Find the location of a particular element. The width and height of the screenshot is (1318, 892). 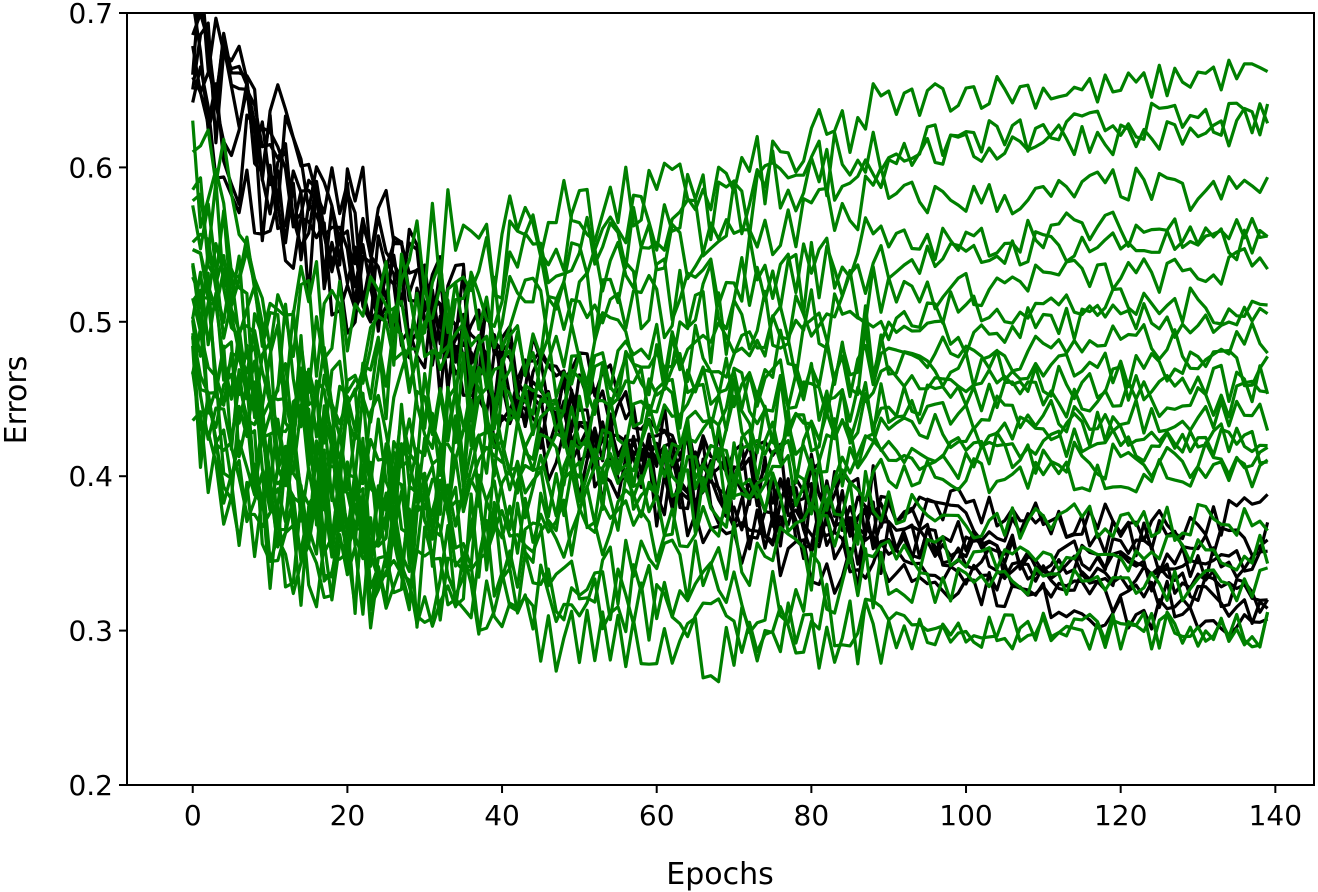

x-tick-label: 20 is located at coordinates (348, 815).